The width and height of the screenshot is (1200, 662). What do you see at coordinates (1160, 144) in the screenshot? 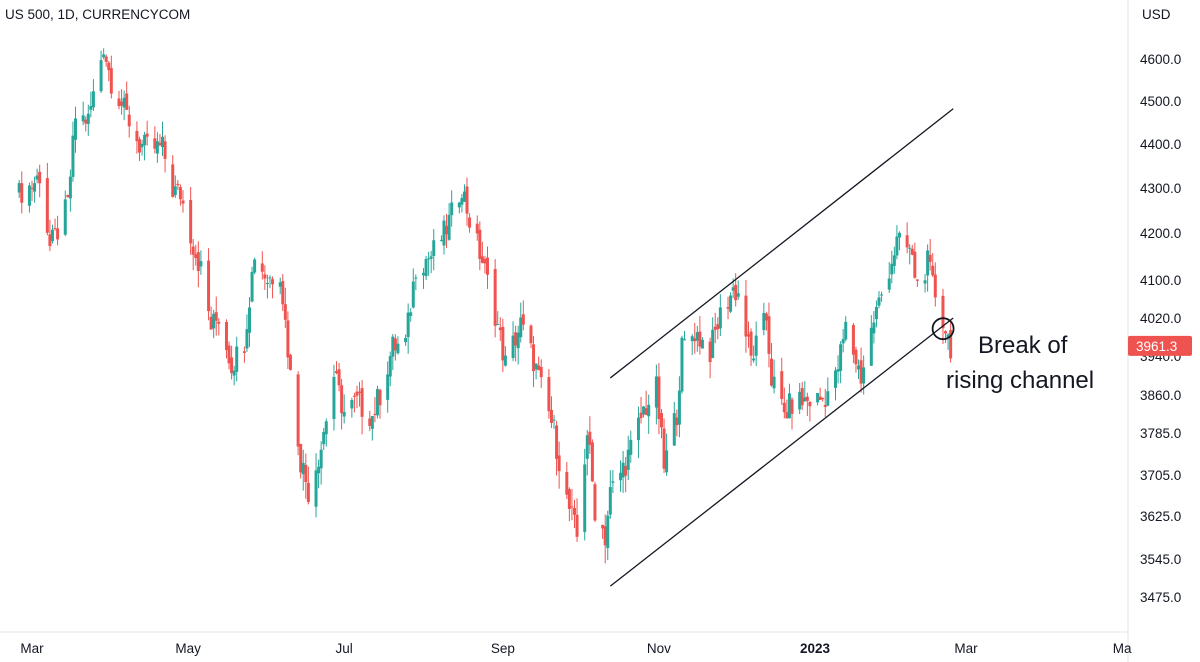
I see `price-tick-label: 4400.0` at bounding box center [1160, 144].